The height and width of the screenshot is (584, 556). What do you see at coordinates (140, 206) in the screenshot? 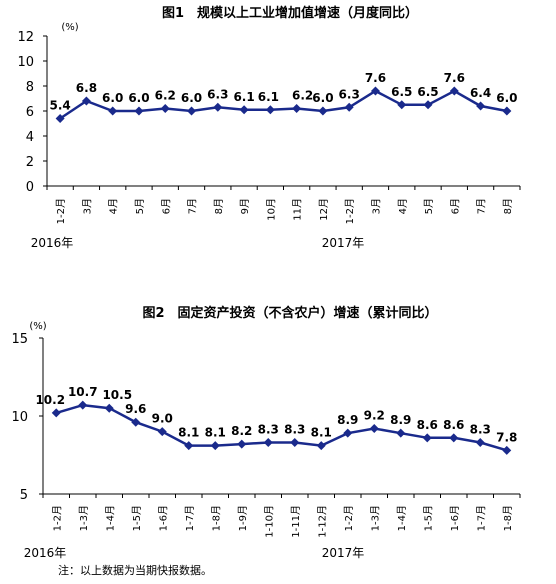
I see `x-tick-label: 5月` at bounding box center [140, 206].